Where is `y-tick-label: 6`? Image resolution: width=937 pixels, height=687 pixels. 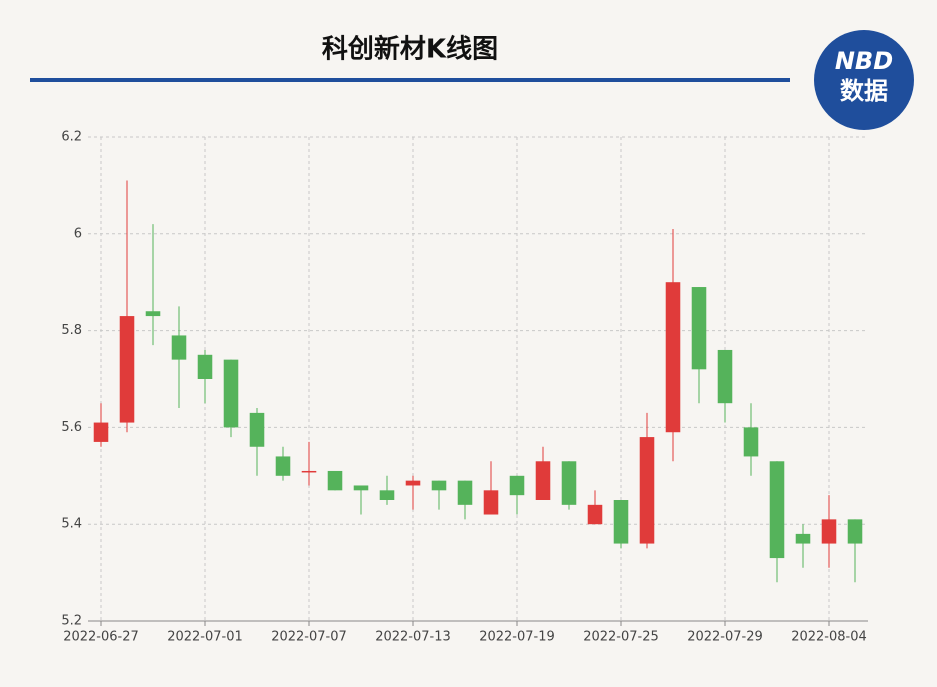
y-tick-label: 6 is located at coordinates (78, 233).